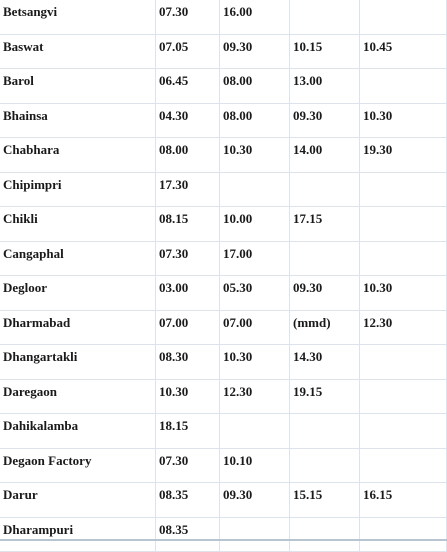  I want to click on table-row: Cangaphal 07.30 17.00, so click(223, 258).